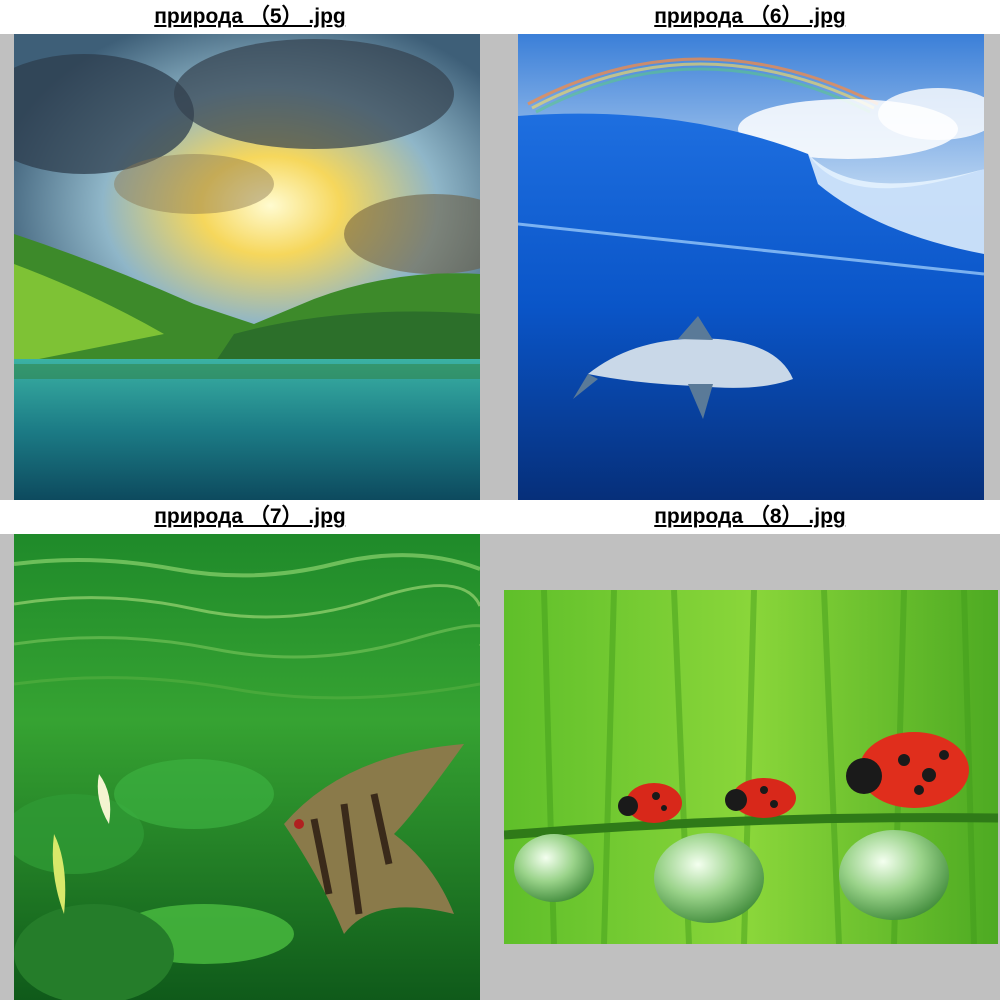  Describe the element at coordinates (750, 17) in the screenshot. I see `file-name-link: природа （6） .jpg` at that location.